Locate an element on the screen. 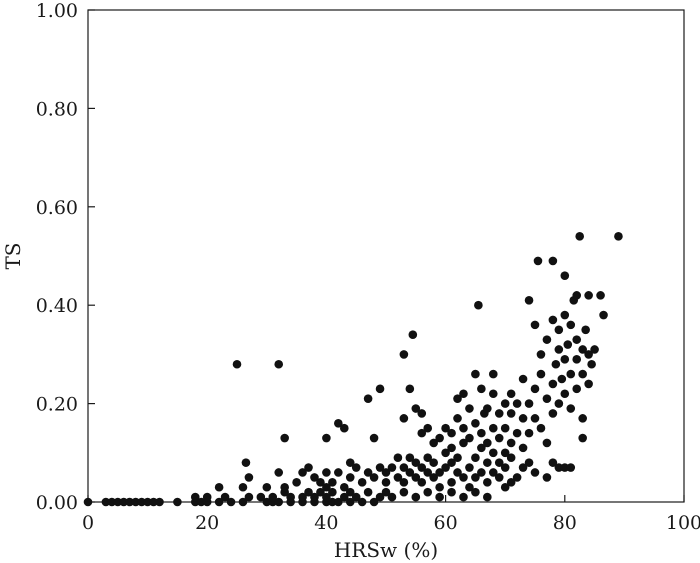 This screenshot has height=563, width=700. y-tick-label: 0.80 is located at coordinates (57, 109).